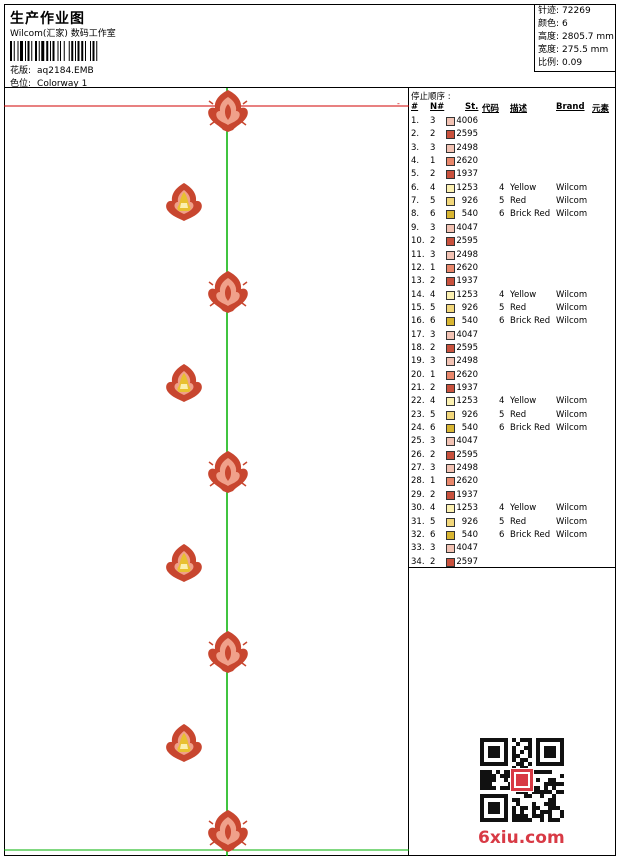 This screenshot has width=620, height=860. What do you see at coordinates (512, 161) in the screenshot?
I see `sequence-row: 4. 1 2620` at bounding box center [512, 161].